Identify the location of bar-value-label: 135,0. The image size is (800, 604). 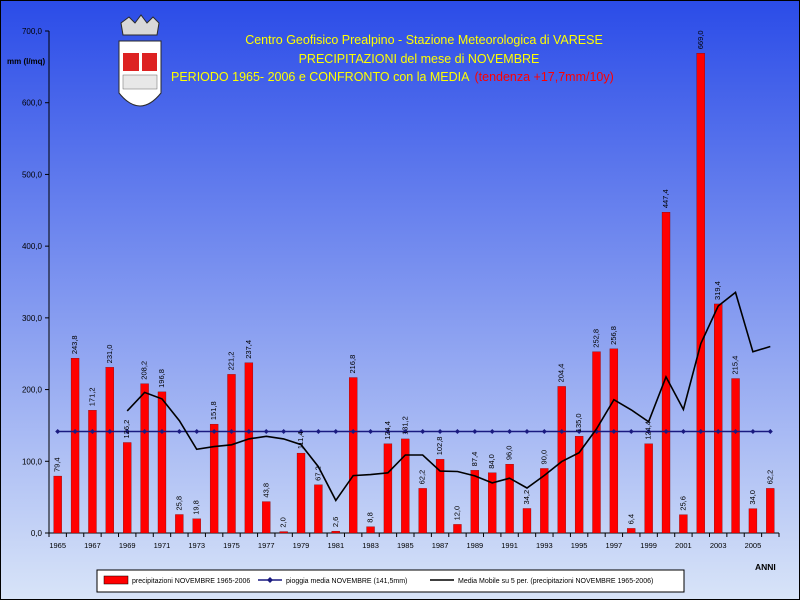
(578, 422).